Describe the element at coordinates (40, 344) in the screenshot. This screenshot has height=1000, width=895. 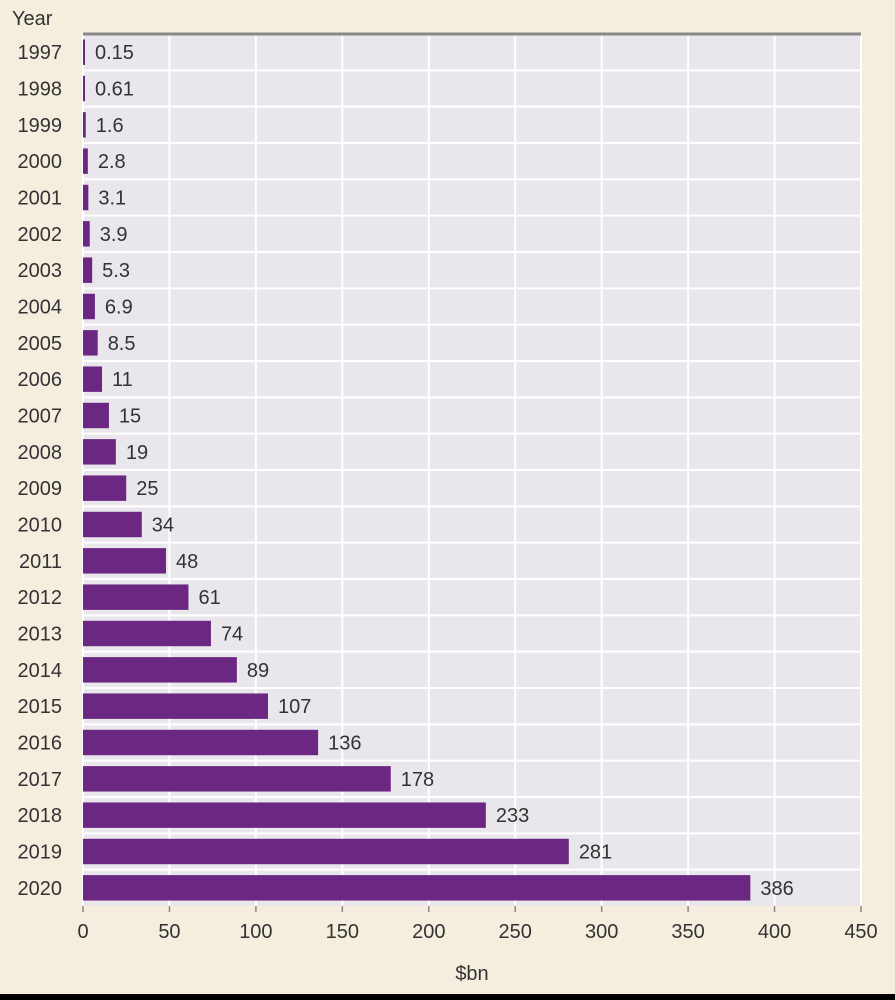
I see `y-tick-label-2005: 2005` at that location.